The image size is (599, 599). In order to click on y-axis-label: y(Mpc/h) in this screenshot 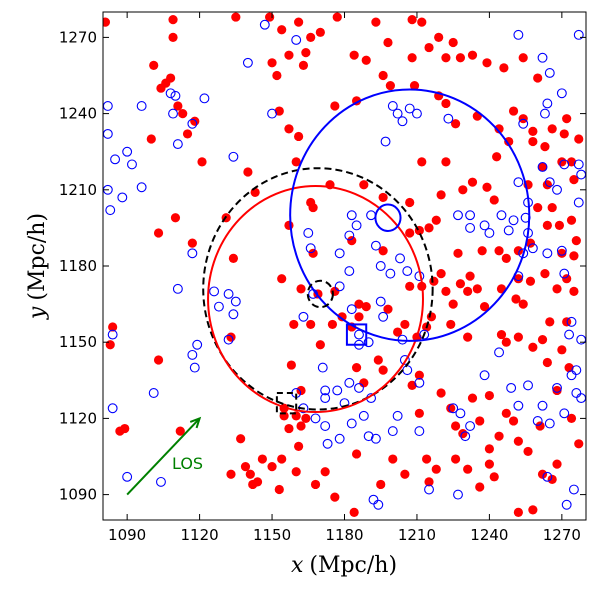, I will do `click(37, 266)`.